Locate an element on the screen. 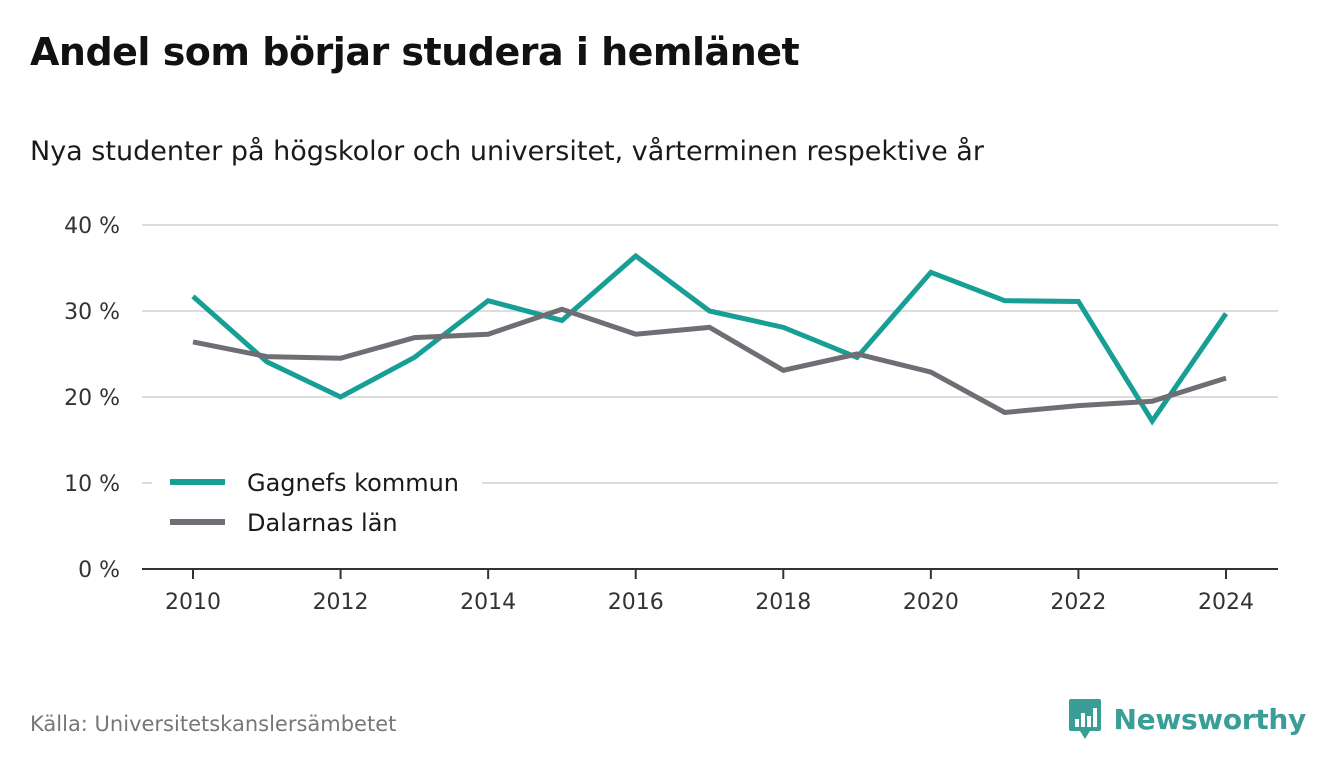 This screenshot has height=771, width=1340. source-note: Källa: Universitetskanslersämbetet is located at coordinates (213, 724).